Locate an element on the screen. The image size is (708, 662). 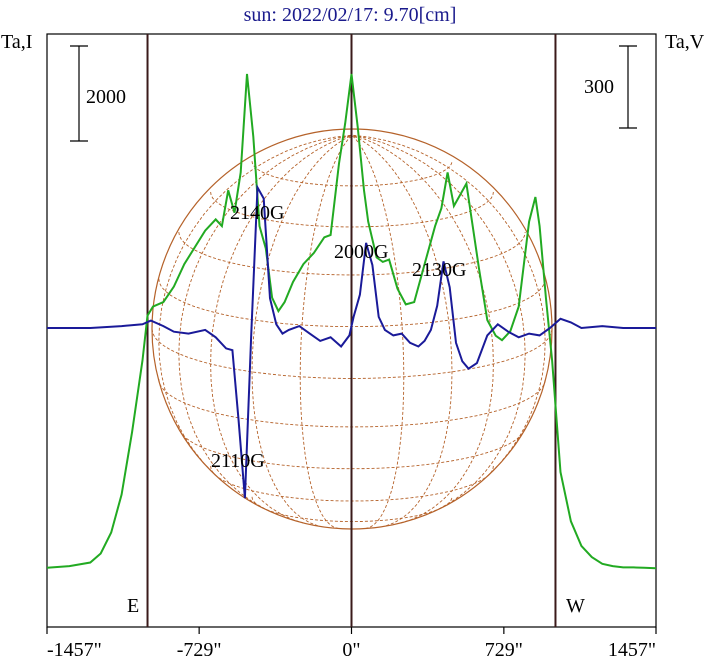
annotation-2110G: 2110G is located at coordinates (238, 461).